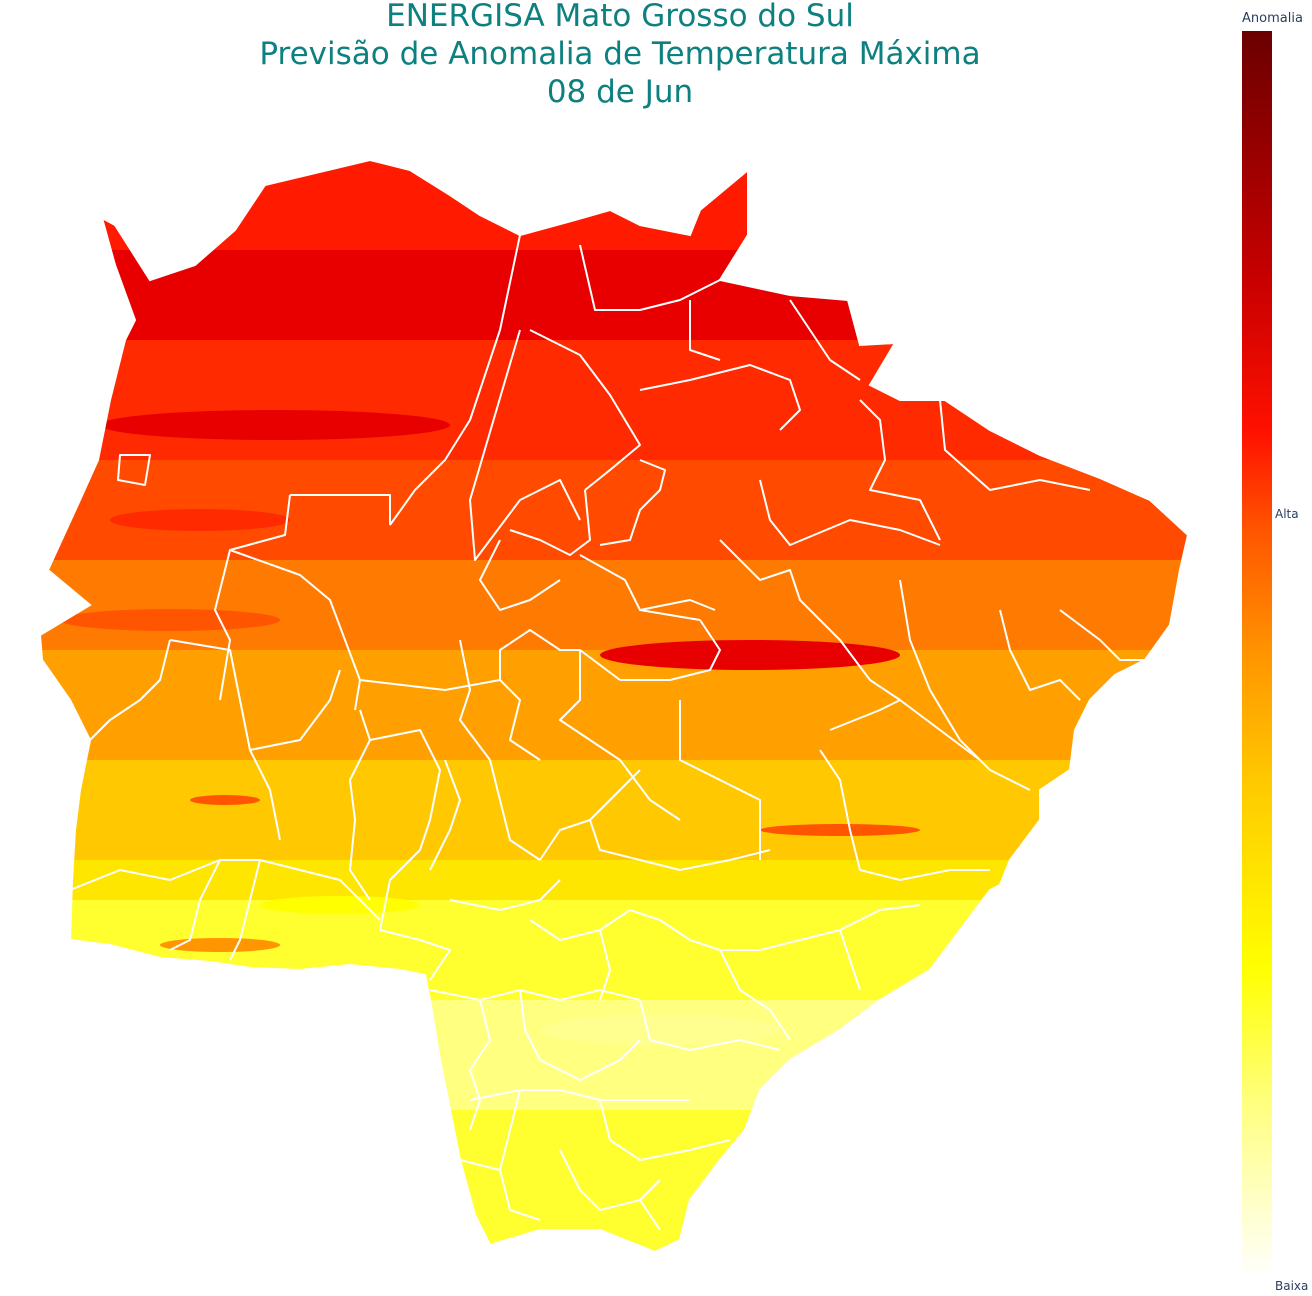  I want to click on colorbar, so click(1257, 655).